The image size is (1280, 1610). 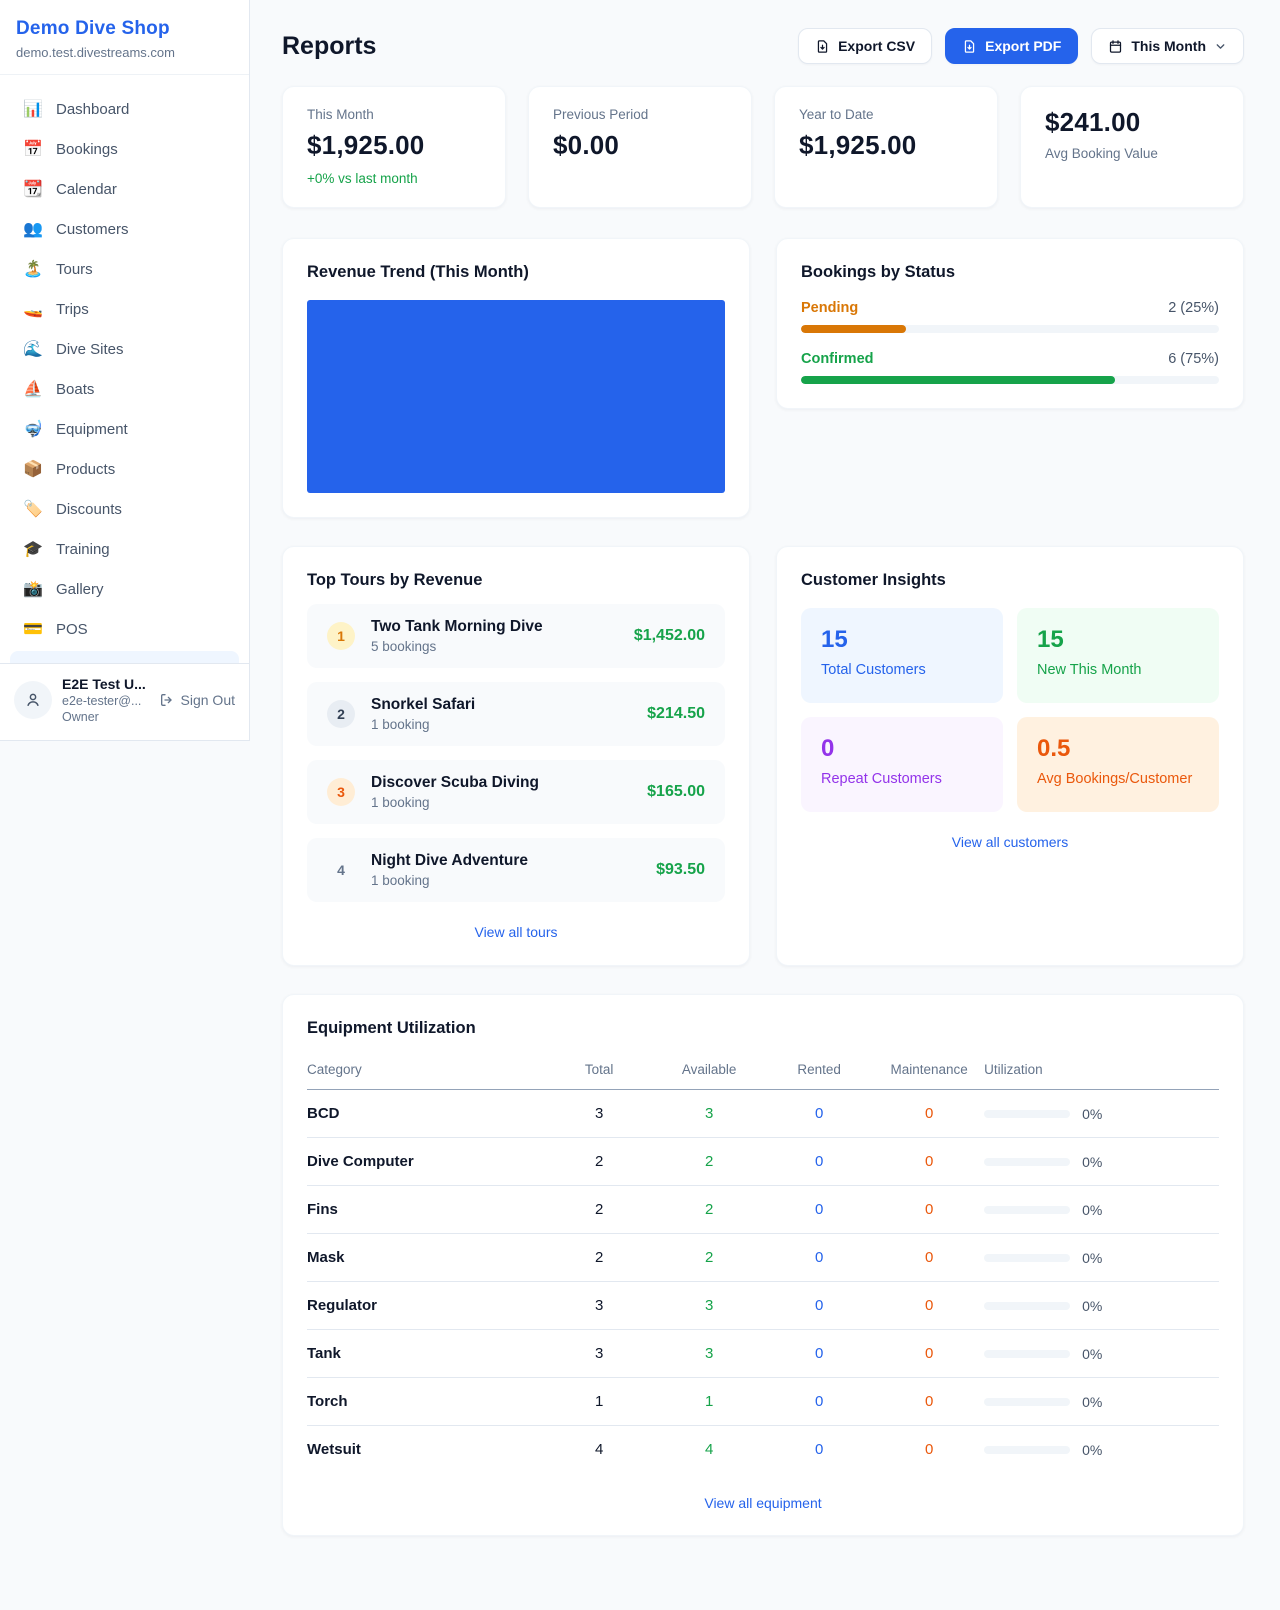 What do you see at coordinates (709, 1353) in the screenshot?
I see `cell-available: 3` at bounding box center [709, 1353].